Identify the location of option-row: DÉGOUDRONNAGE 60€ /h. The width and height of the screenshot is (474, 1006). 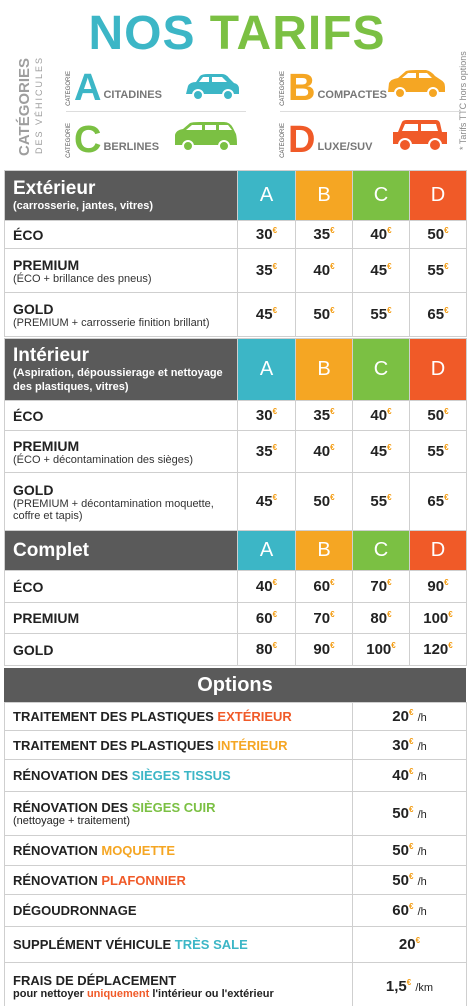
(235, 910).